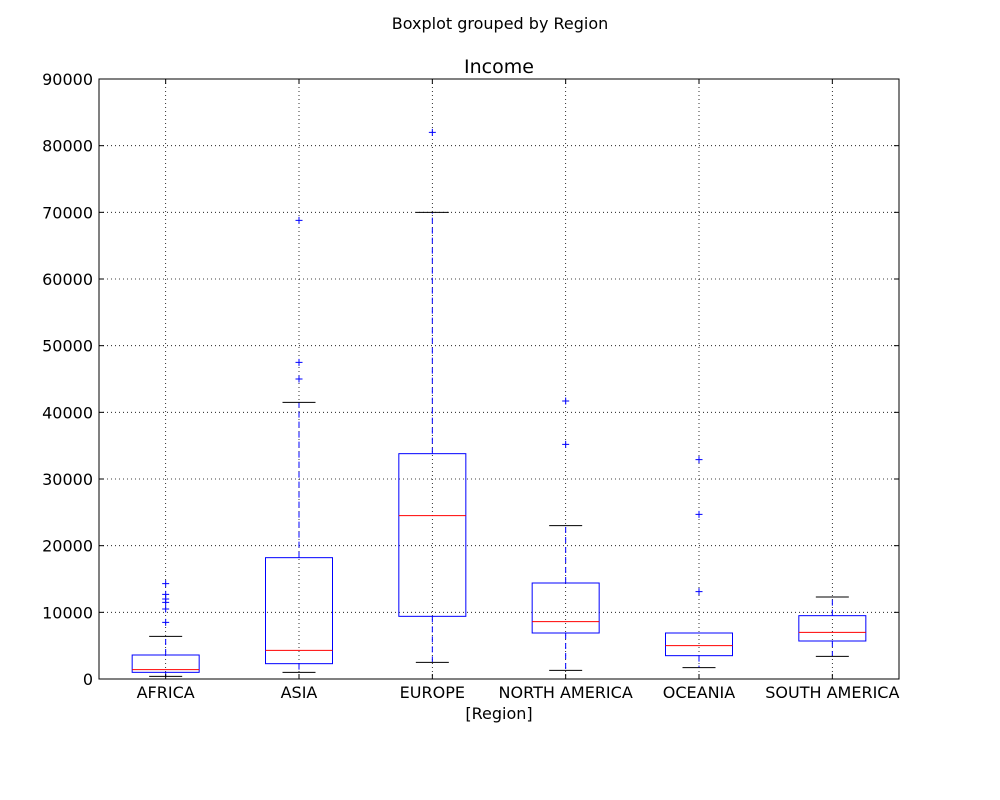 This screenshot has width=1000, height=800. I want to click on y-tick-label: 10000, so click(67, 612).